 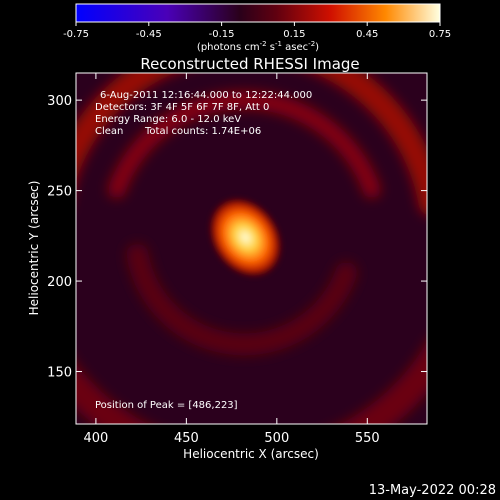 What do you see at coordinates (367, 438) in the screenshot?
I see `x-tick-label: 550` at bounding box center [367, 438].